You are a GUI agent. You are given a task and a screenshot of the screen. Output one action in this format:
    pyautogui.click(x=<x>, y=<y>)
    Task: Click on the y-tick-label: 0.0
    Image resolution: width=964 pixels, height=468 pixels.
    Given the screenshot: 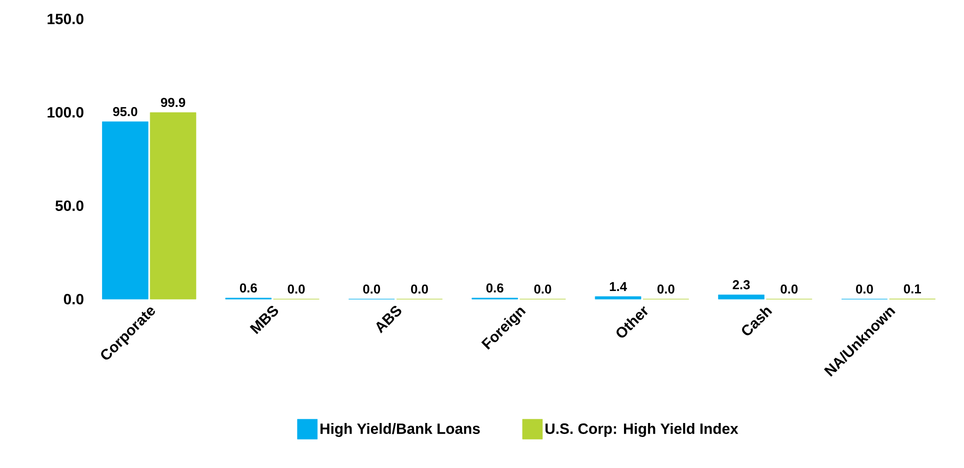 What is the action you would take?
    pyautogui.click(x=74, y=299)
    